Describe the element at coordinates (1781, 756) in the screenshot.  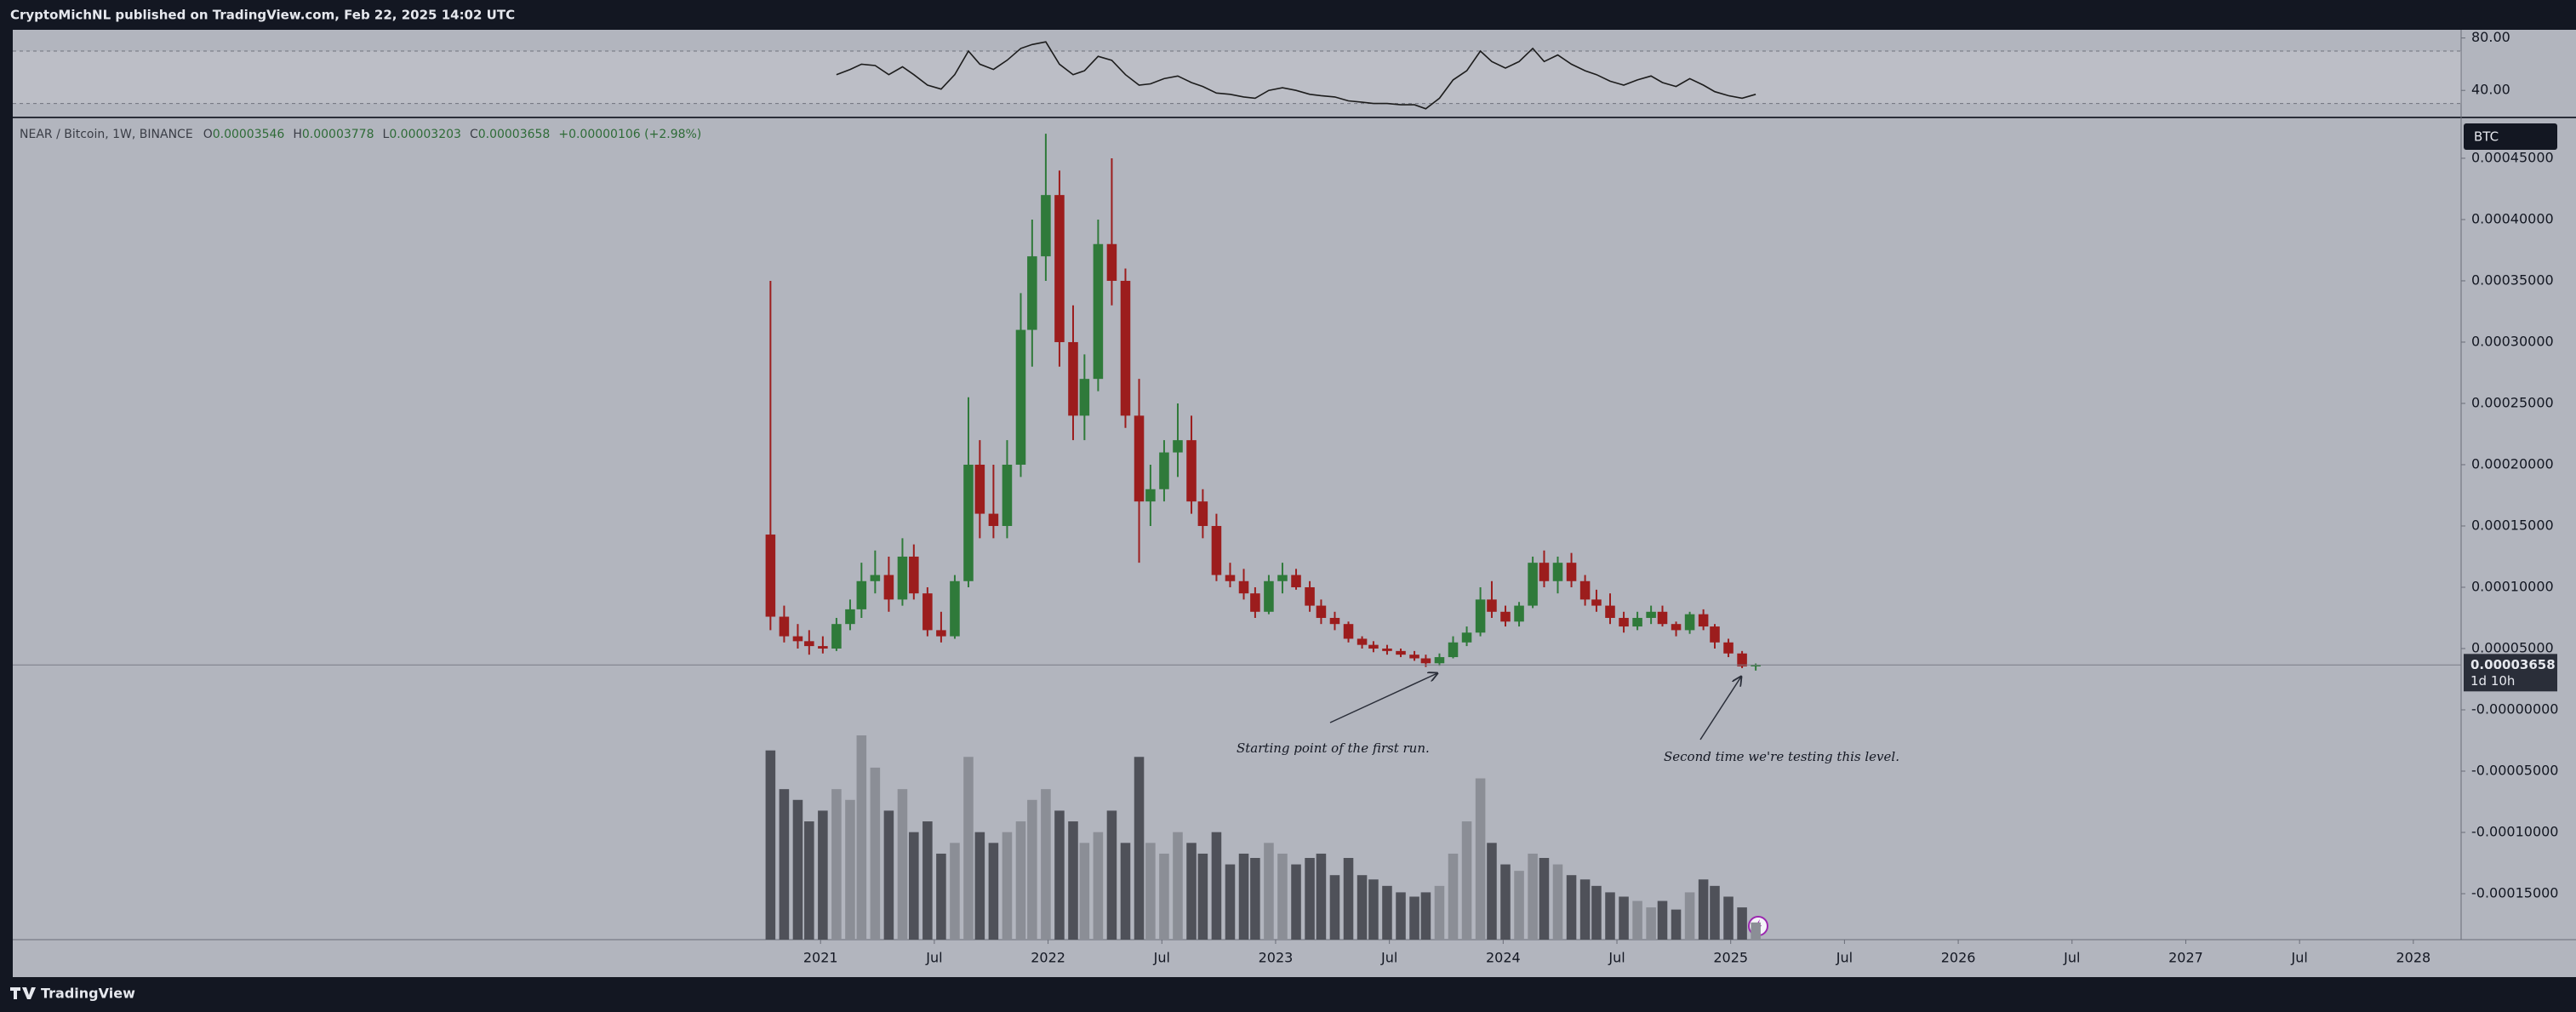
I see `annotation: Second time we're testing this level.` at that location.